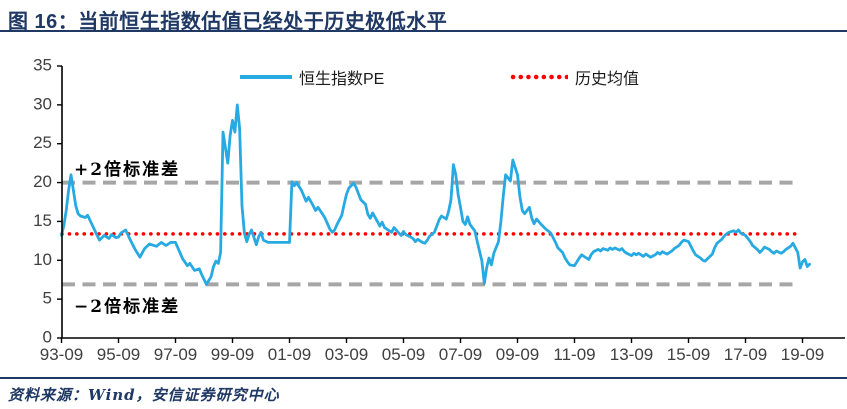 The image size is (847, 409). I want to click on x-tick-label: 09-09, so click(517, 354).